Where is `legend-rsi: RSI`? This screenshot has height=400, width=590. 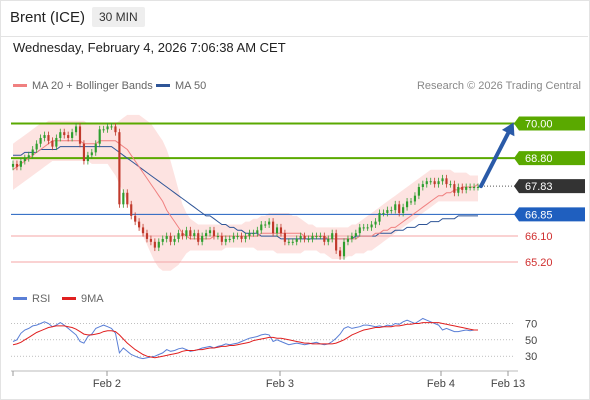
legend-rsi: RSI is located at coordinates (31, 299).